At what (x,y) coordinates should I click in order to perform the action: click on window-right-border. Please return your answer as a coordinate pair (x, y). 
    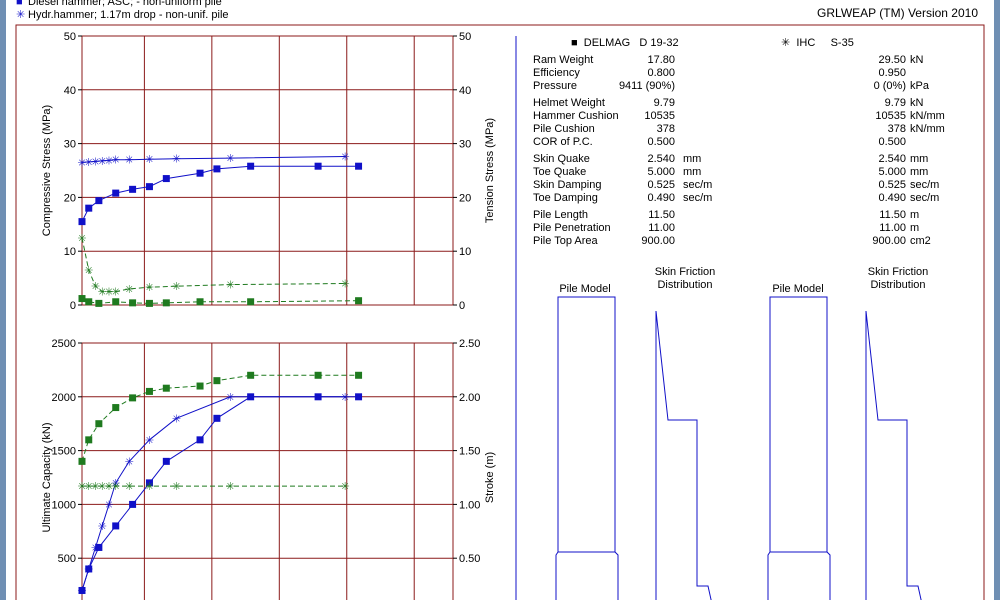
    Looking at the image, I should click on (997, 300).